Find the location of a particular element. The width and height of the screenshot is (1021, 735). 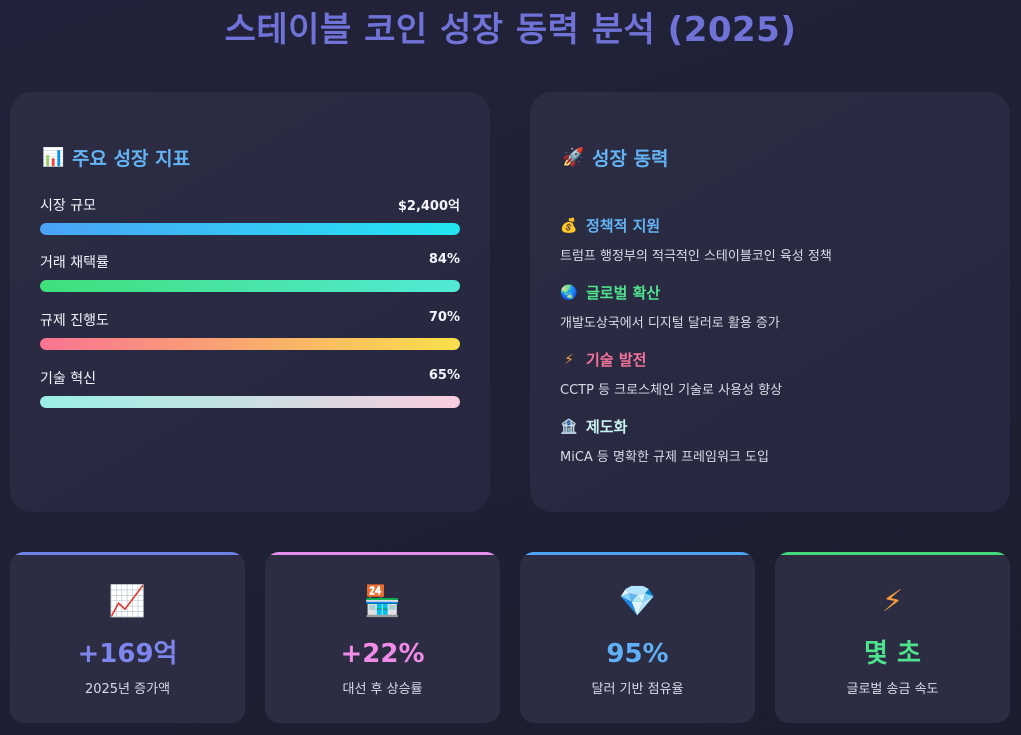

driver-global-expansion: 🌏 글로벌 확산 개발도상국에서 디지털 달러로 활용 증가 is located at coordinates (770, 306).